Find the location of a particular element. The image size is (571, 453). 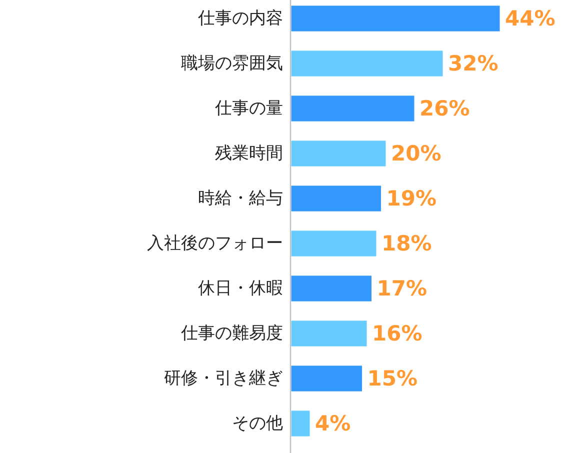

data-label: 17% is located at coordinates (402, 288).